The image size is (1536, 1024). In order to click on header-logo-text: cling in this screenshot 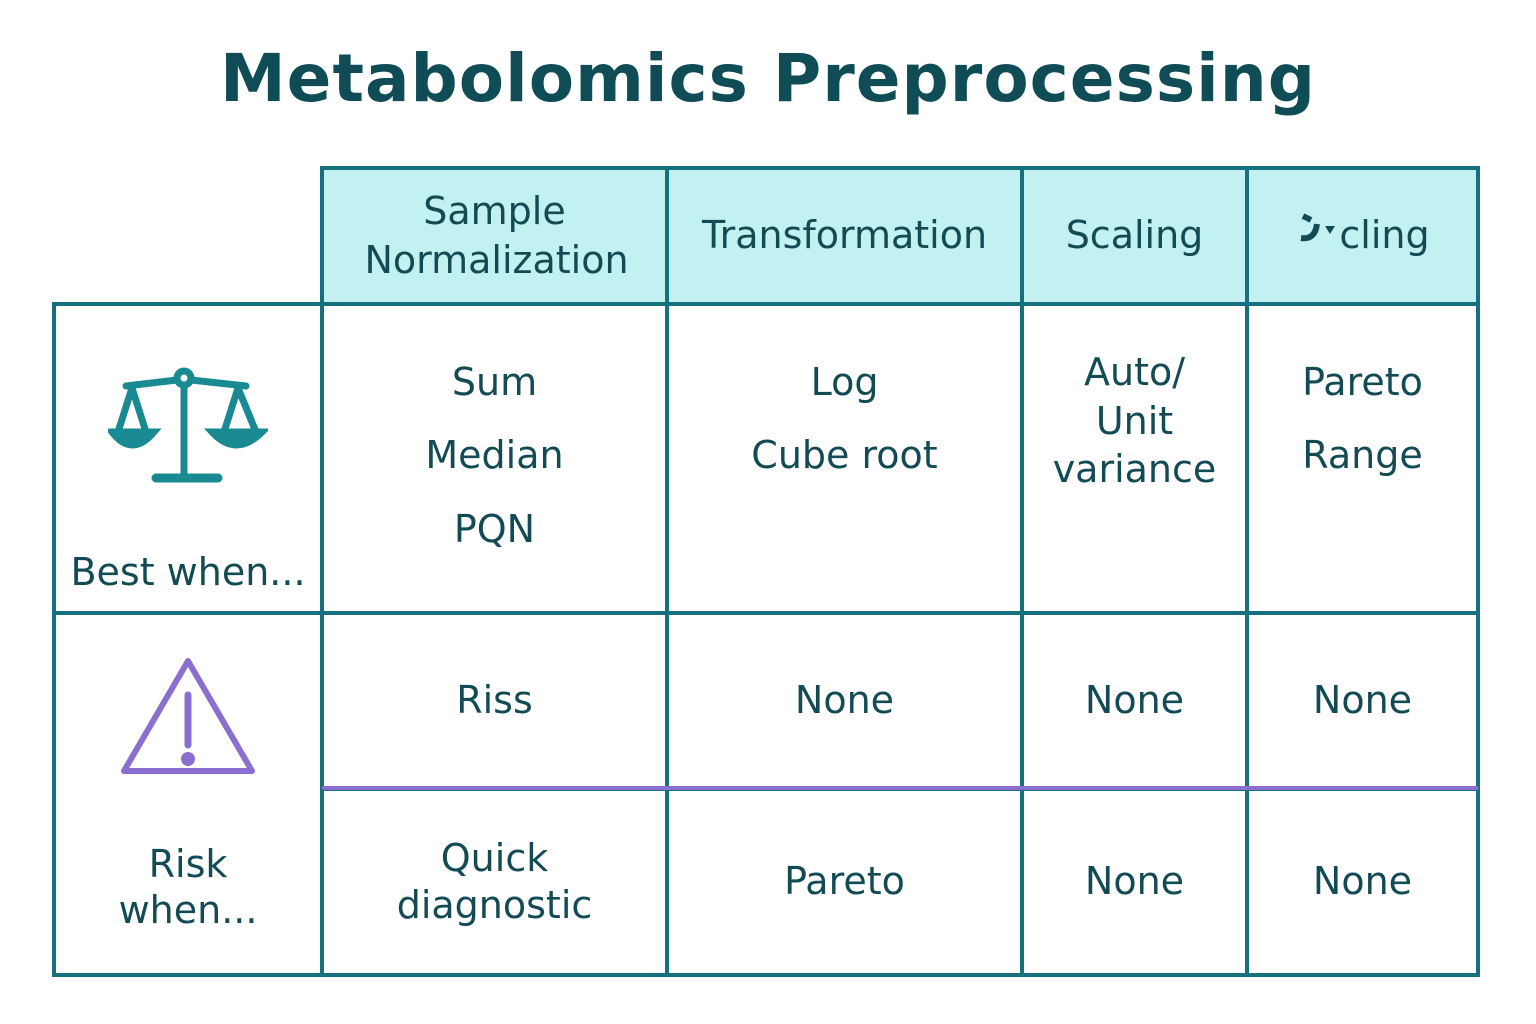, I will do `click(1384, 235)`.